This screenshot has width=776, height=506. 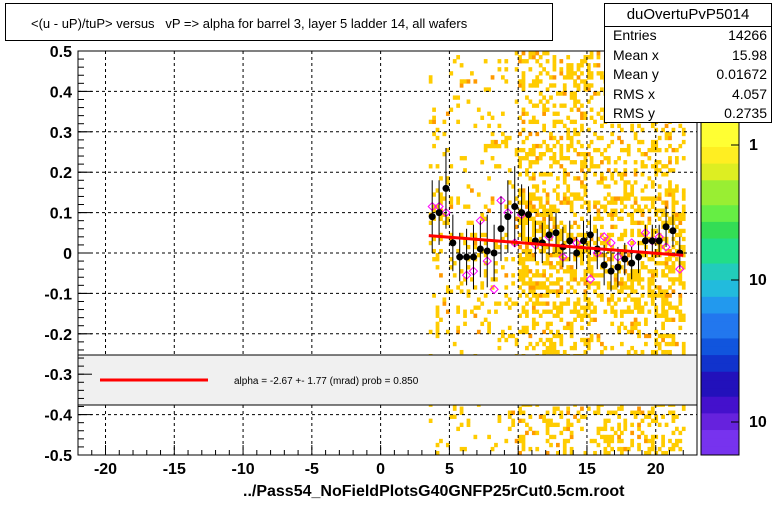 What do you see at coordinates (473, 257) in the screenshot?
I see `profile-point` at bounding box center [473, 257].